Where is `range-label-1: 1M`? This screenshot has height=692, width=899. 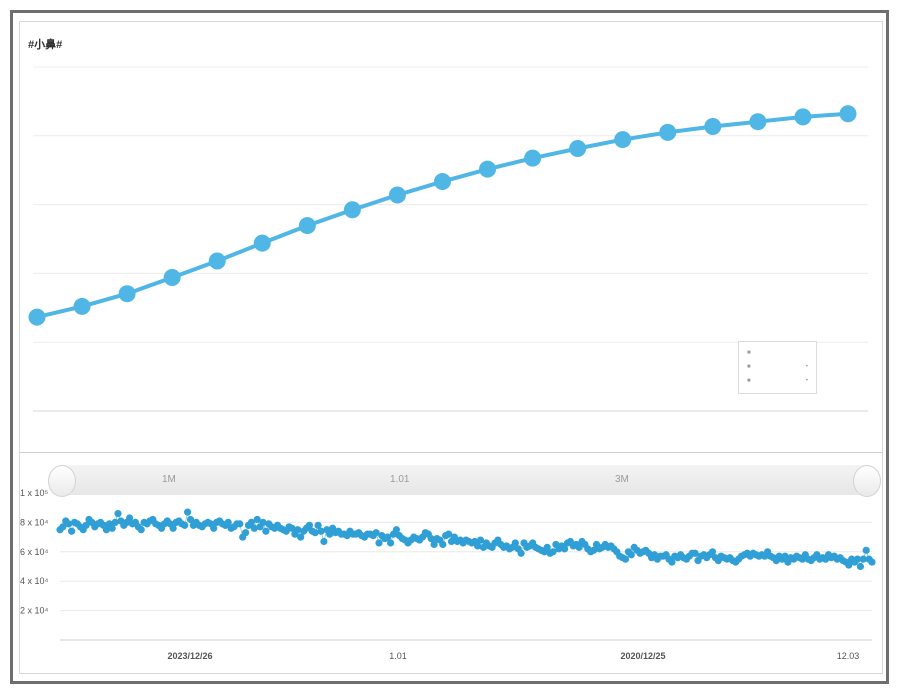 range-label-1: 1M is located at coordinates (169, 479).